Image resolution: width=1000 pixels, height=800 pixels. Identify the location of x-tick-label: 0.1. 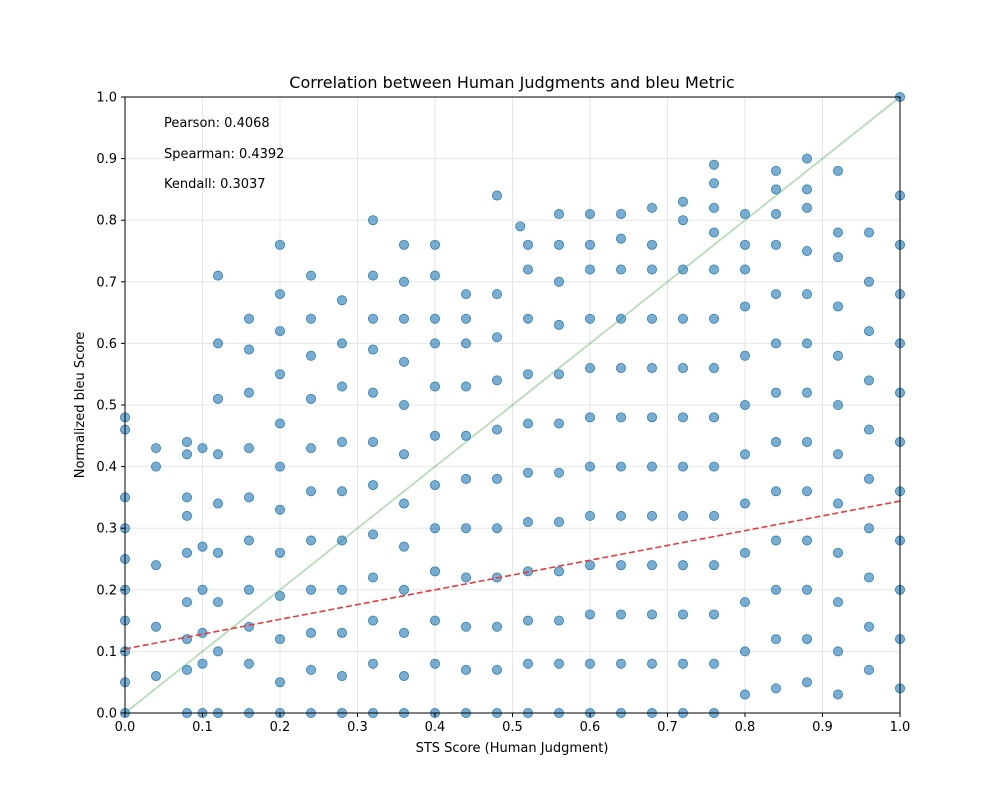
(202, 727).